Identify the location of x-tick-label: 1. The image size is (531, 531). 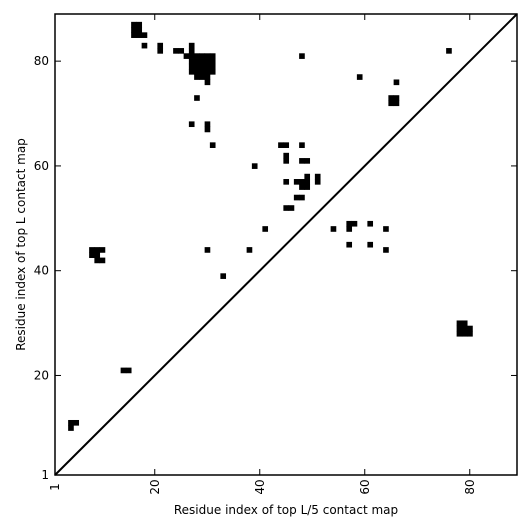
(55, 487).